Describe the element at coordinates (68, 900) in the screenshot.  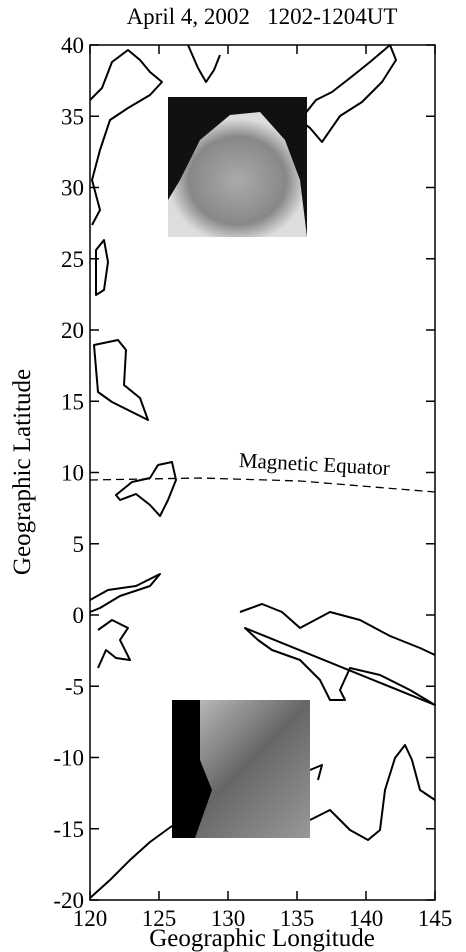
I see `y-tick-label: -20` at that location.